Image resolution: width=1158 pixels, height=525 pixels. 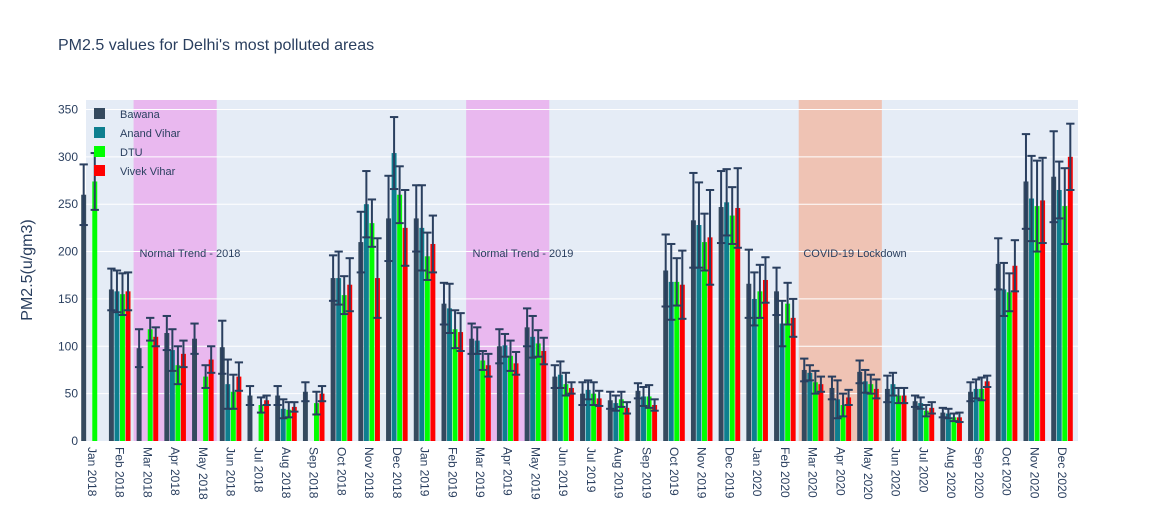 I want to click on y-axis-title: PM2.5(u/gm3), so click(x=27, y=269).